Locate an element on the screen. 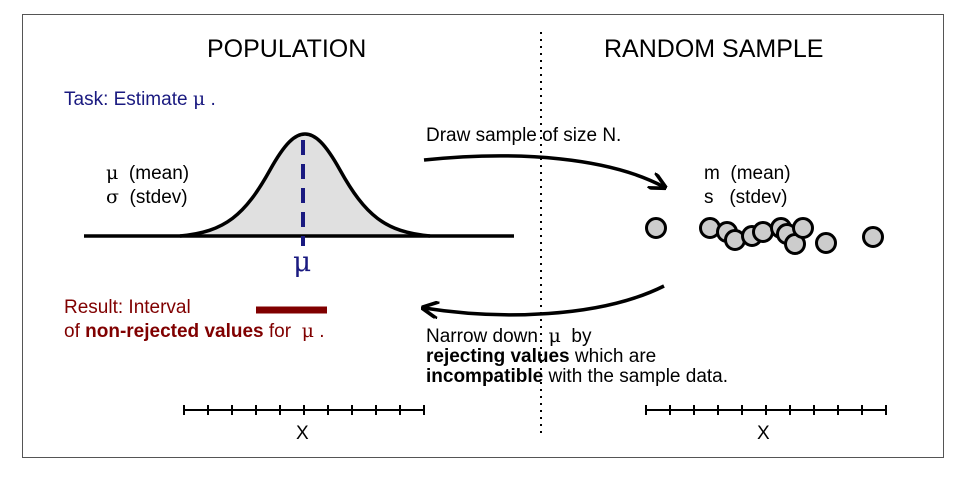  task-label: Task: Estimate μ . is located at coordinates (140, 99).